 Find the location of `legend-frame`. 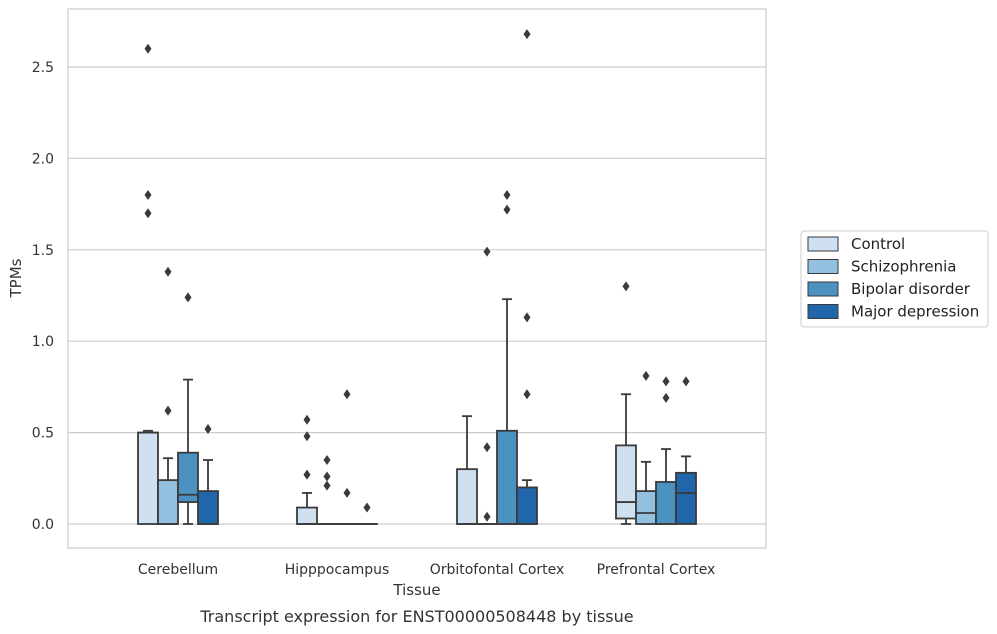

legend-frame is located at coordinates (894, 279).